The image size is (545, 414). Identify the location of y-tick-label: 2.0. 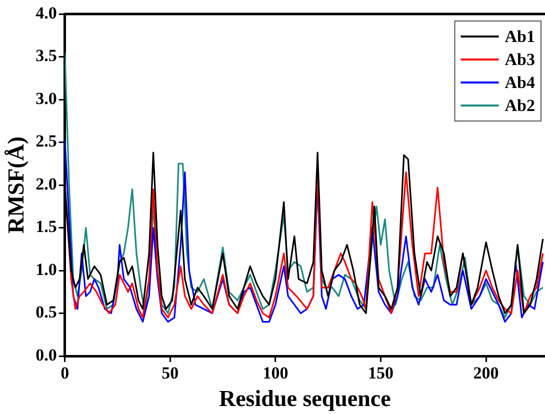
(46, 184).